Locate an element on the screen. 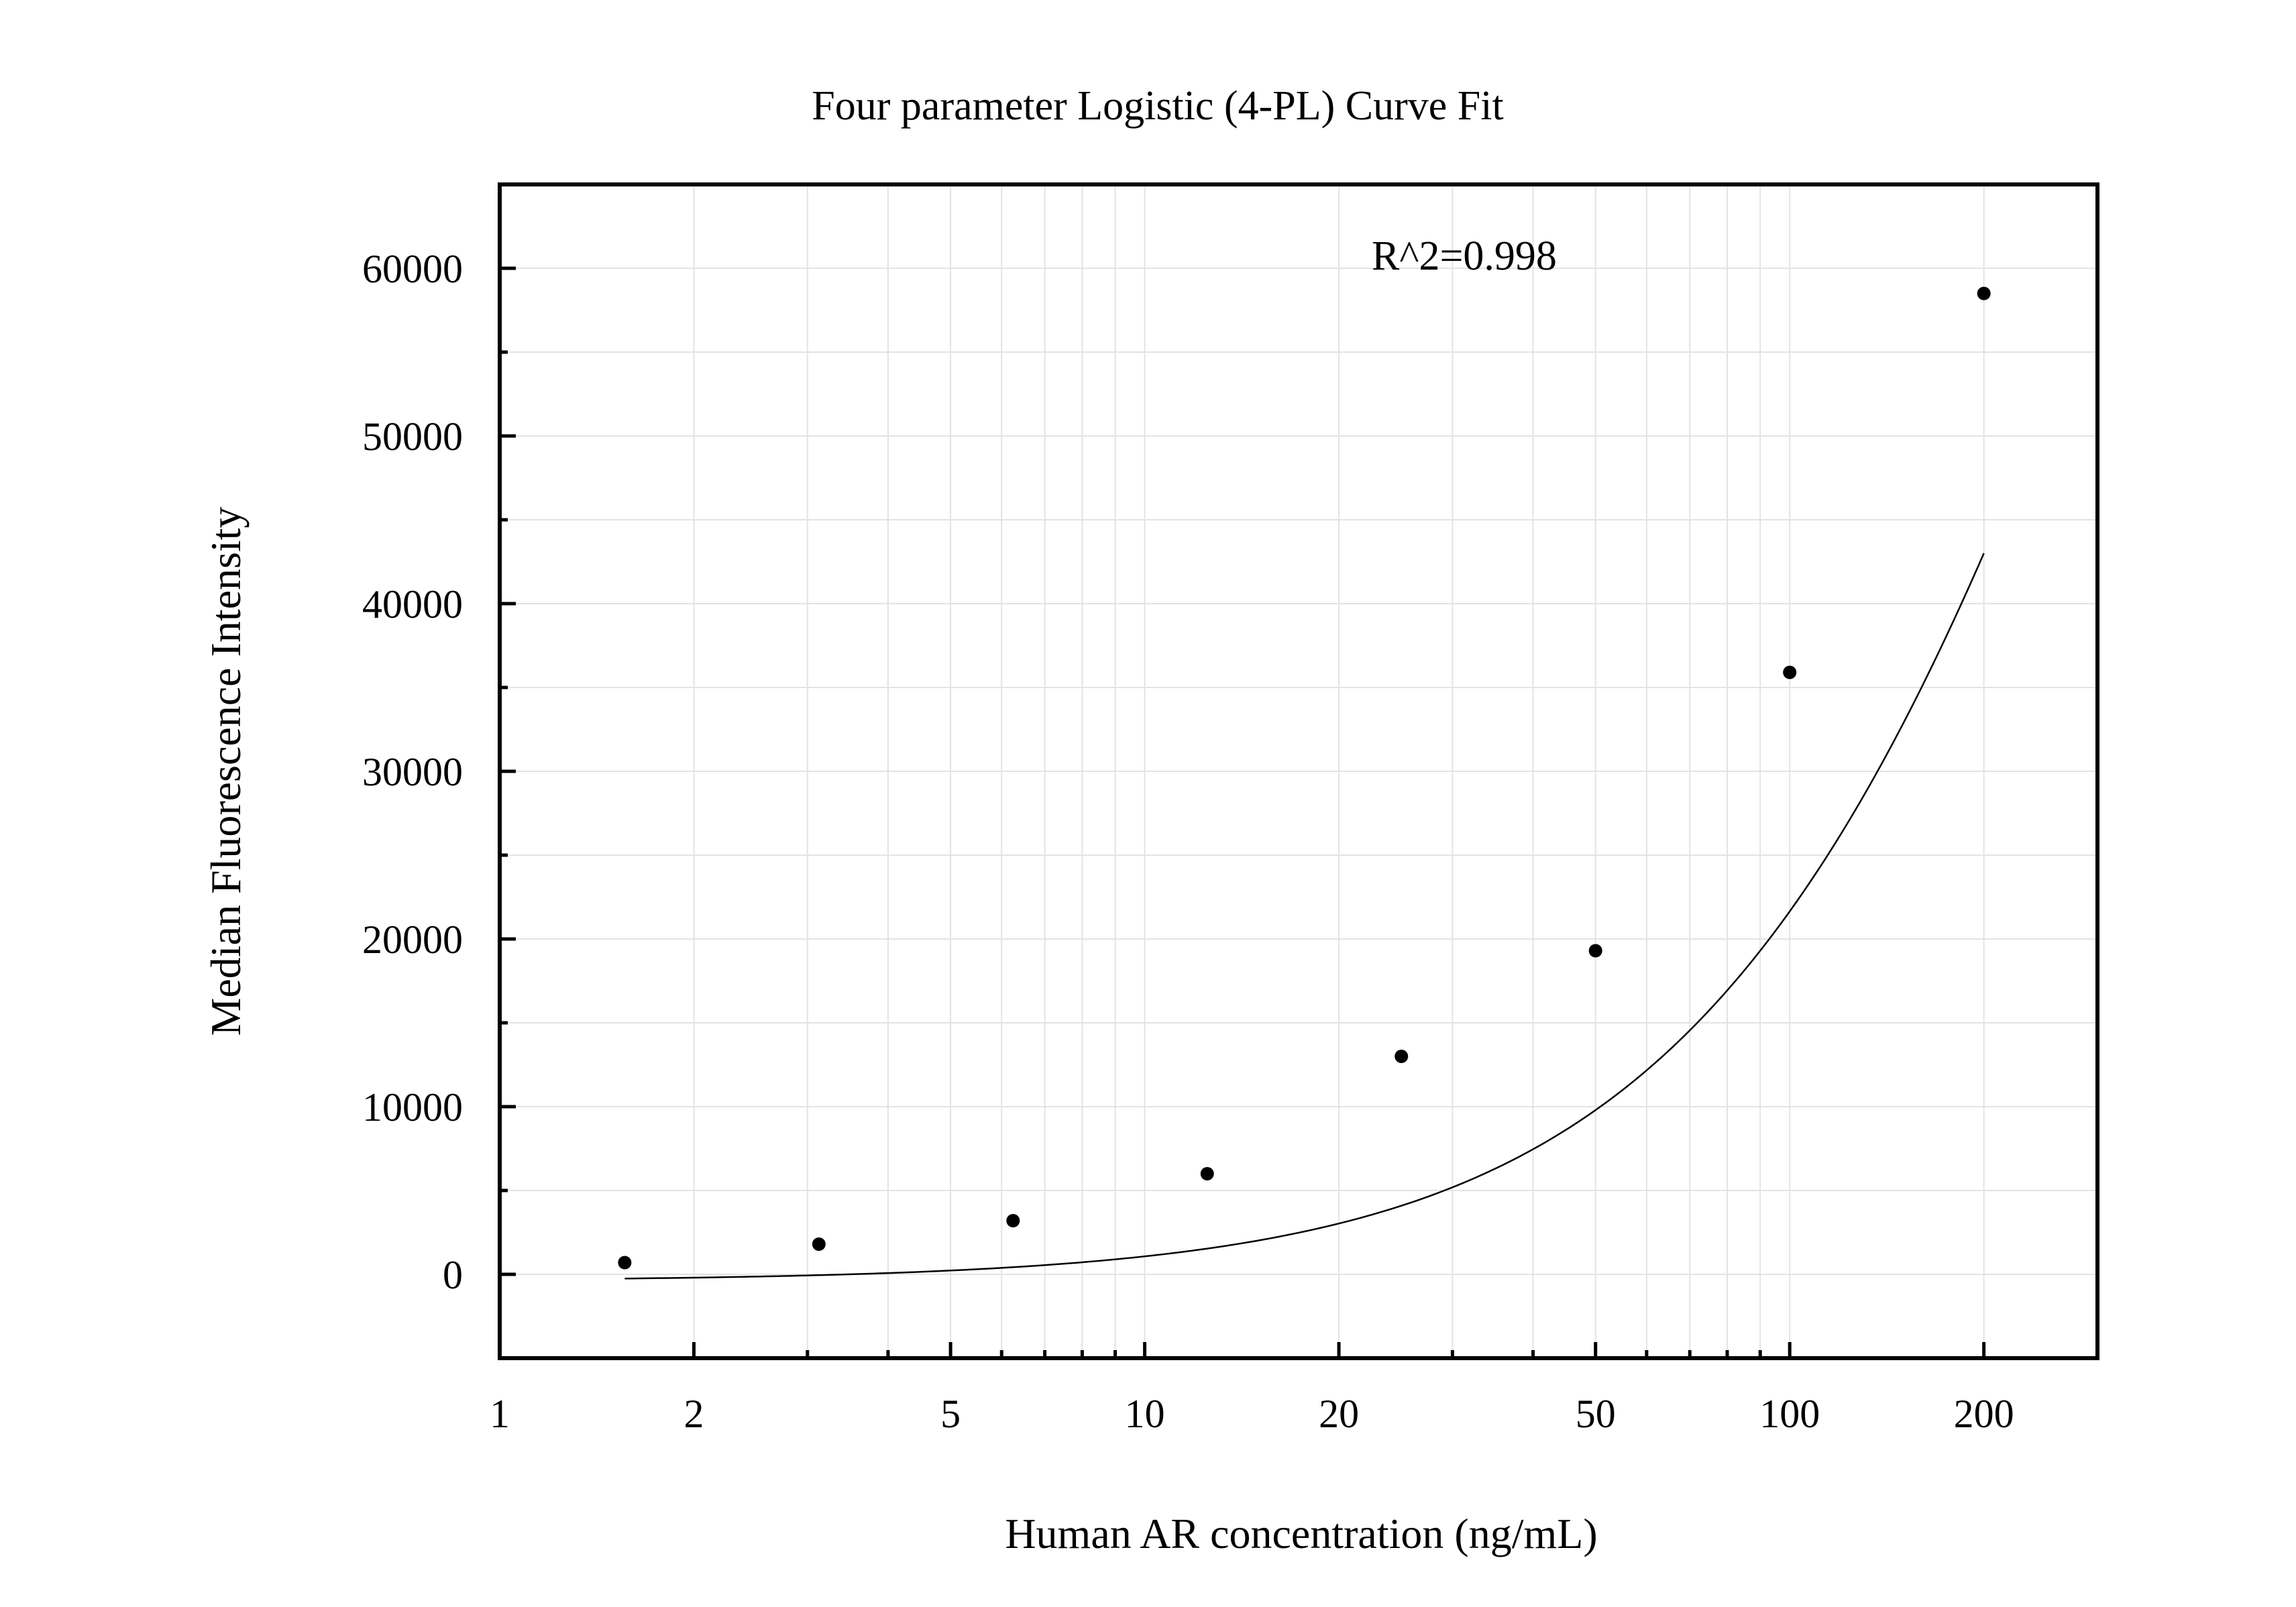  x-tick-label: 20 is located at coordinates (1339, 1414).